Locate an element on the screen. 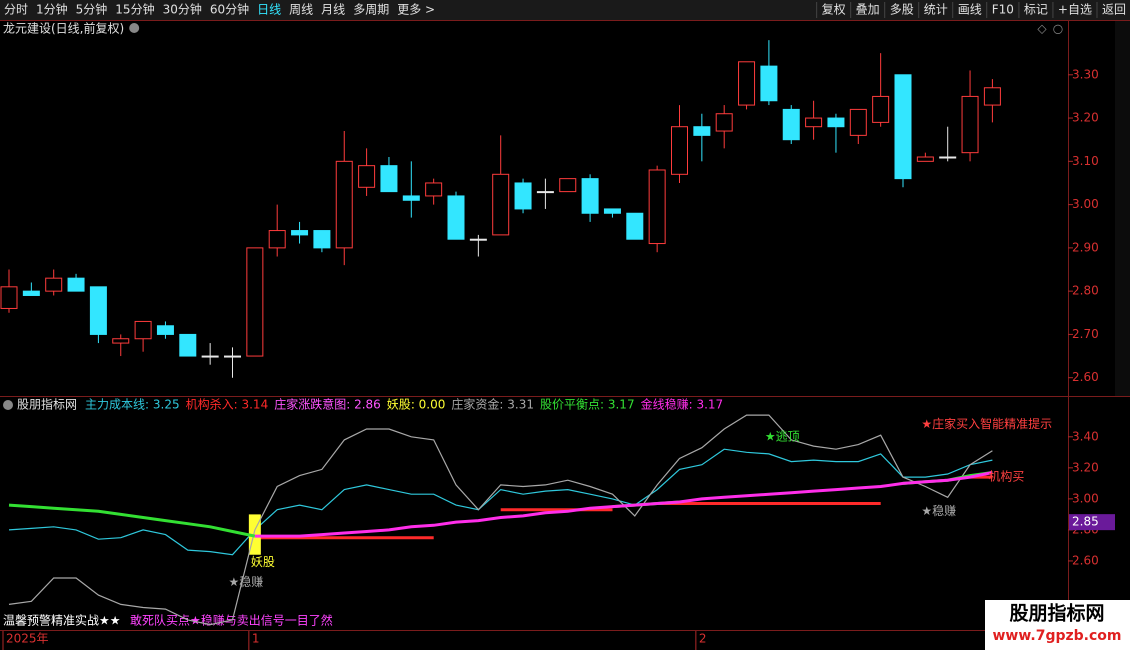 The height and width of the screenshot is (650, 1130). y-tick-label: 2.70 is located at coordinates (1085, 334).